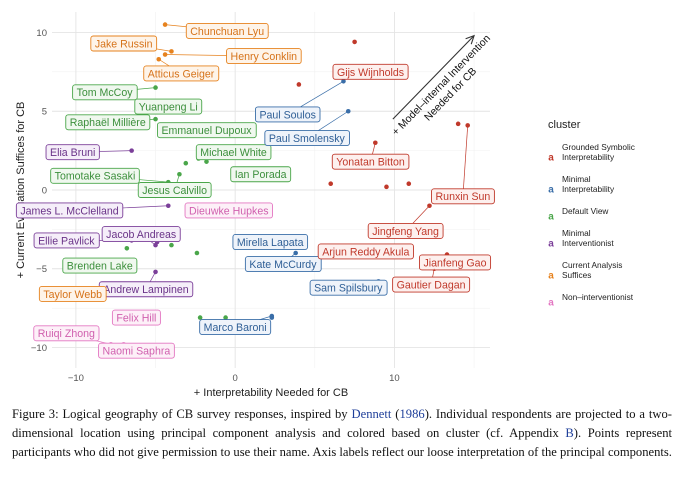 Image resolution: width=680 pixels, height=490 pixels. I want to click on legend-title: cluster, so click(564, 125).